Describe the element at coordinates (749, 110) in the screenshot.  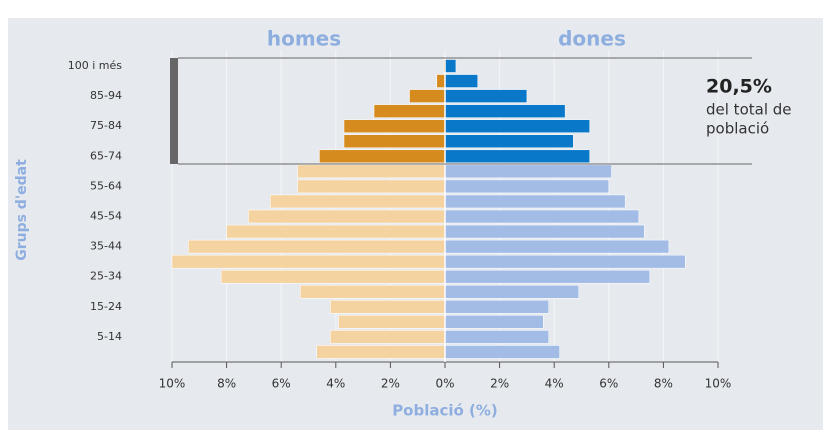
I see `annotation-text: del total de` at that location.